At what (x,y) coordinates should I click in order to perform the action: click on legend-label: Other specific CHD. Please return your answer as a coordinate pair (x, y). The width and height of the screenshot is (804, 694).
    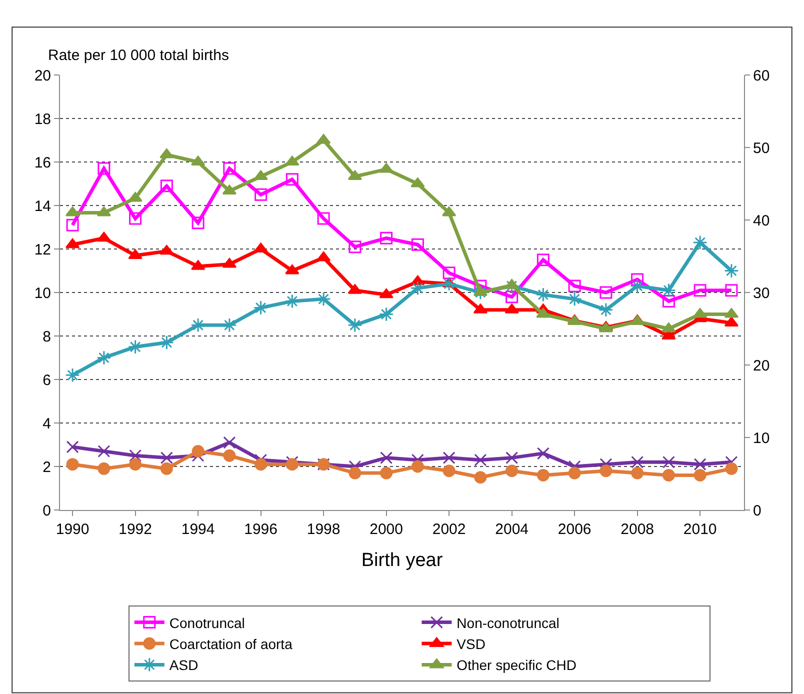
    Looking at the image, I should click on (516, 665).